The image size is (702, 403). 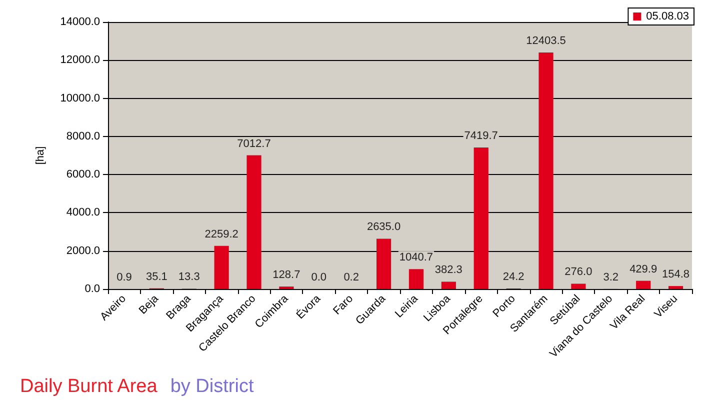 I want to click on x-tick-label: Beja, so click(x=149, y=304).